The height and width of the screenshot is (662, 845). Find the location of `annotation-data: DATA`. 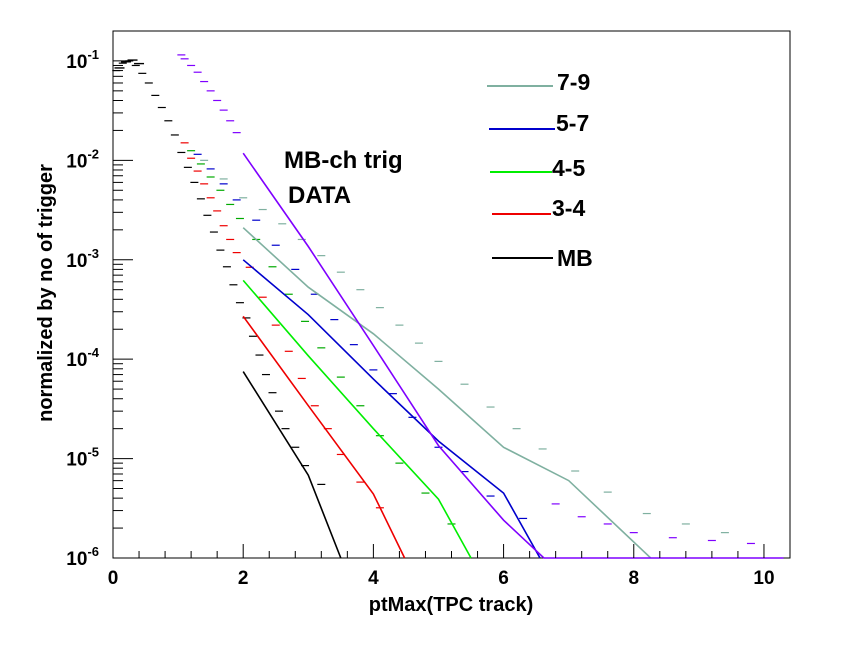

annotation-data: DATA is located at coordinates (319, 195).